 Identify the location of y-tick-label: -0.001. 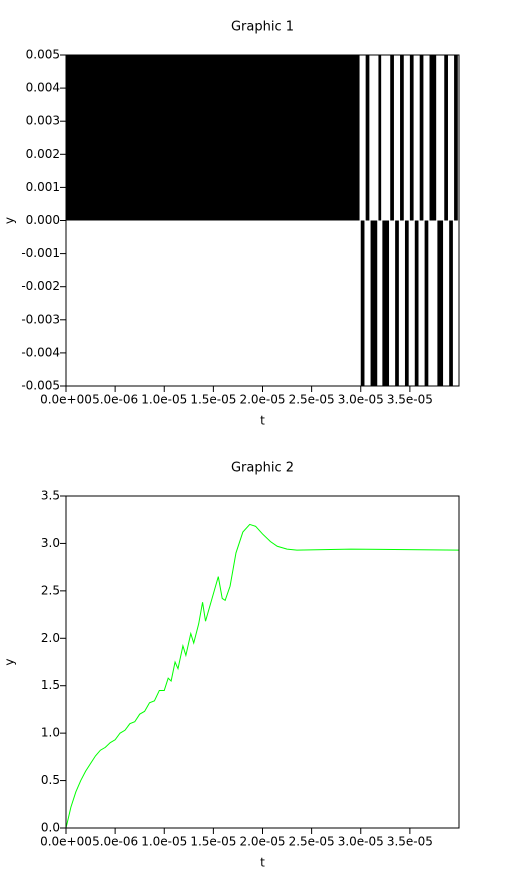
(40, 253).